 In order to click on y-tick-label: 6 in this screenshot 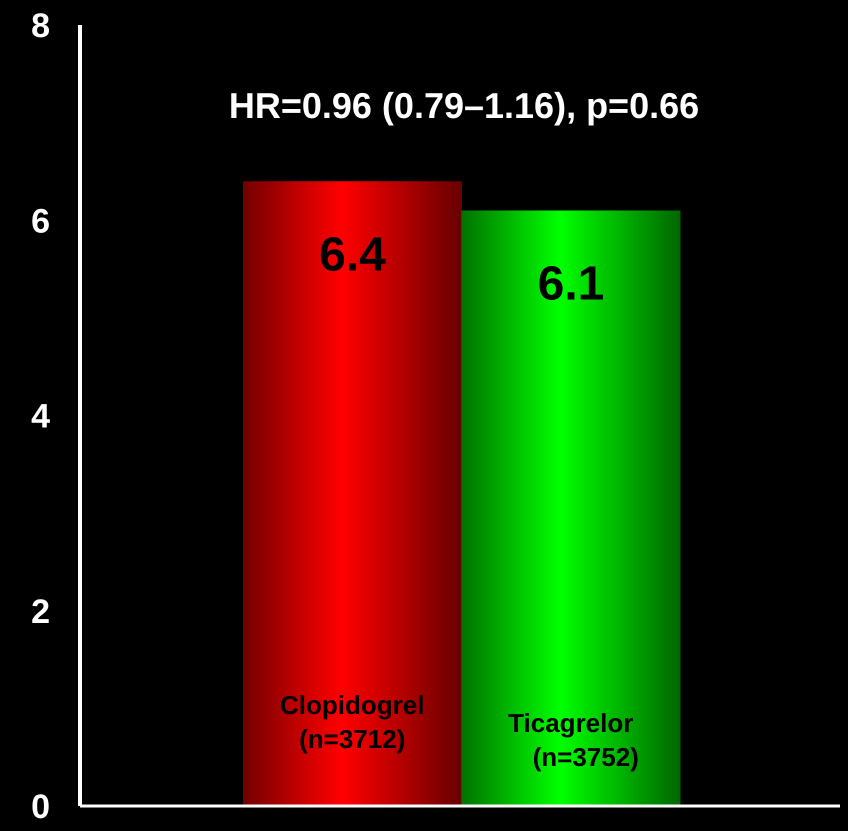, I will do `click(40, 221)`.